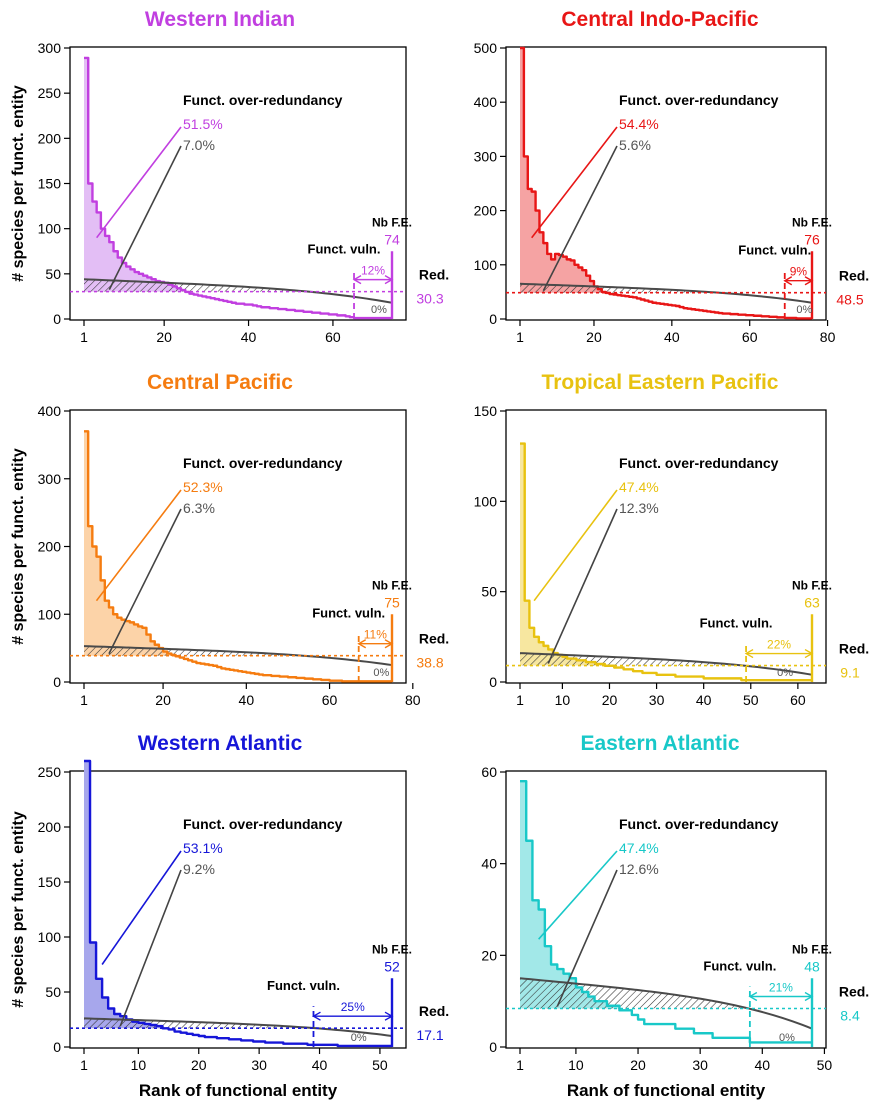  I want to click on redundancy-value: 30.3, so click(429, 299).